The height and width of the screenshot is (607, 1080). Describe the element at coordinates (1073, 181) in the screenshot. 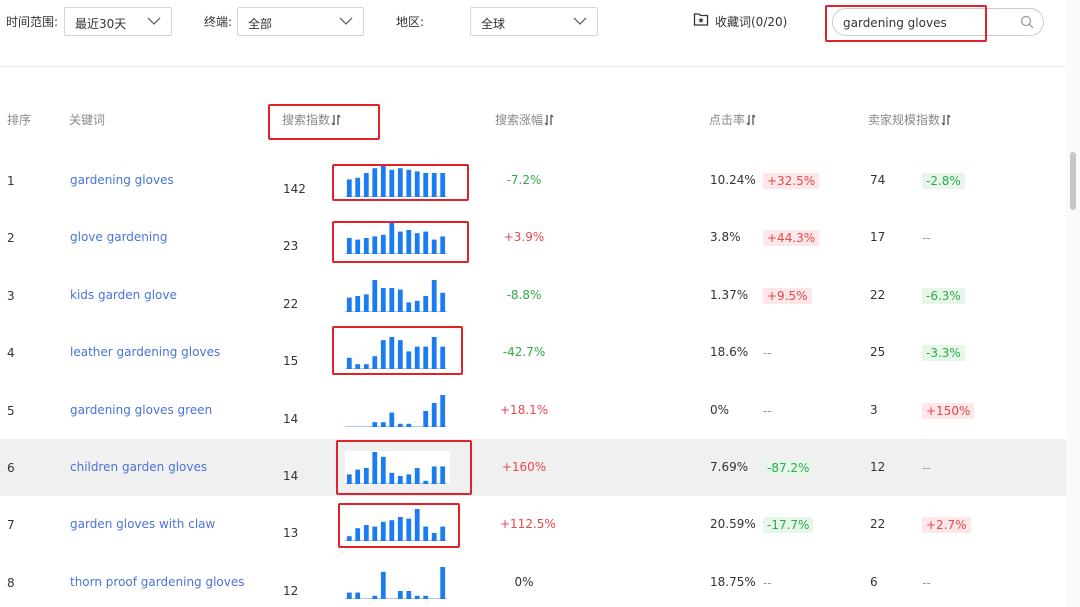

I see `scrollbar-thumb` at that location.